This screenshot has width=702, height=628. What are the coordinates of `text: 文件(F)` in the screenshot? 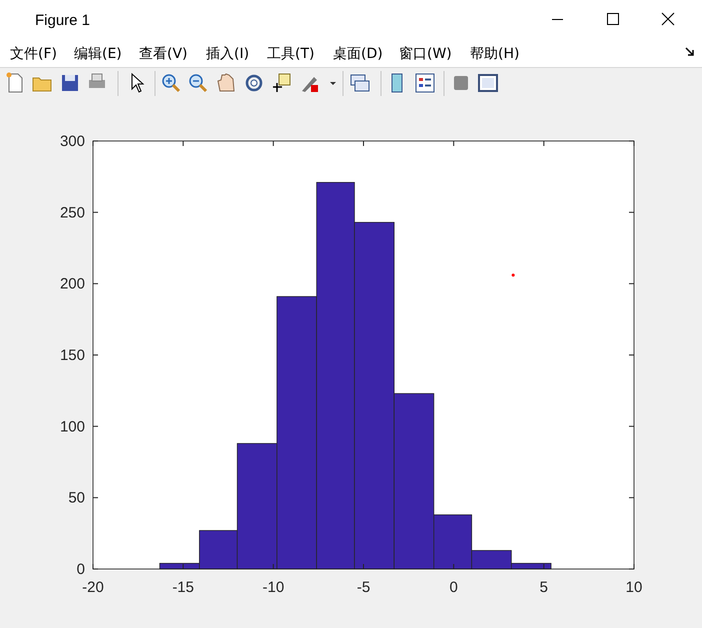 It's located at (33, 54).